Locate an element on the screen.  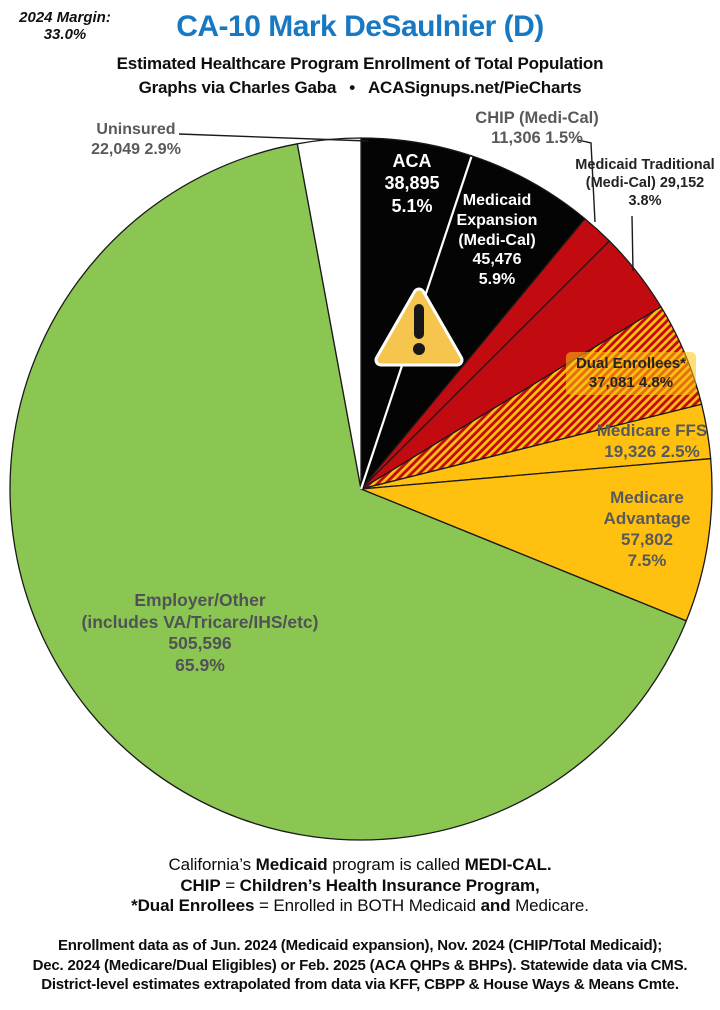
label-line: 7.5% is located at coordinates (647, 561).